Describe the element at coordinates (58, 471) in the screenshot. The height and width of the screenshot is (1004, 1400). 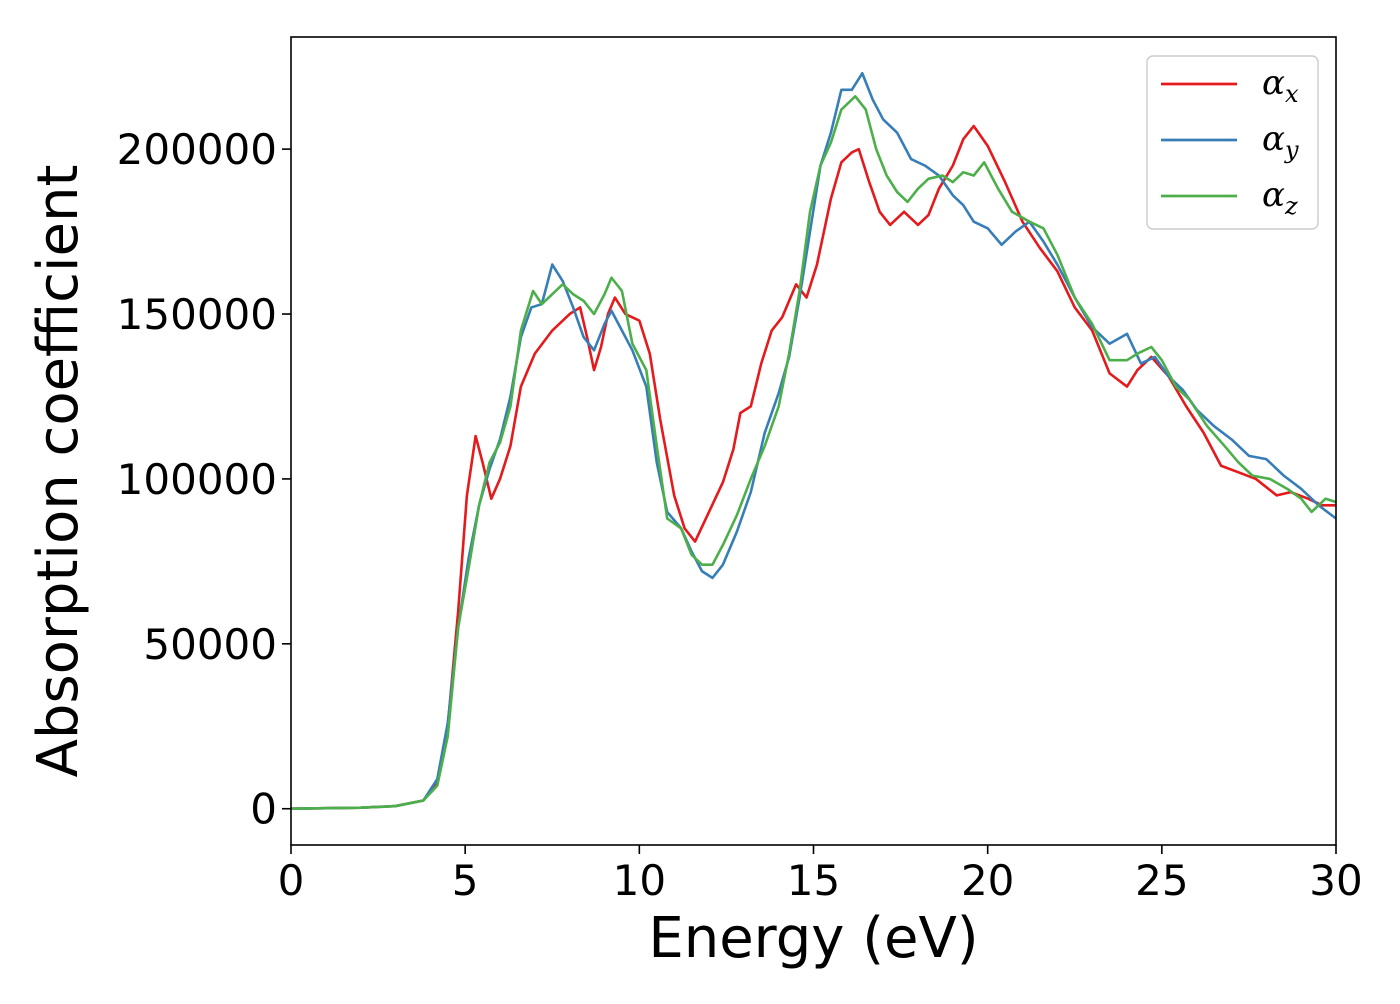
I see `y-axis-title: Absorption coefficient` at that location.